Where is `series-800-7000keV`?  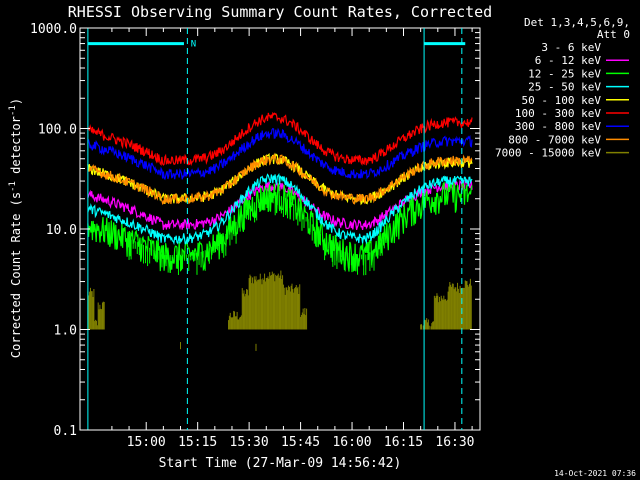
series-800-7000keV is located at coordinates (280, 179).